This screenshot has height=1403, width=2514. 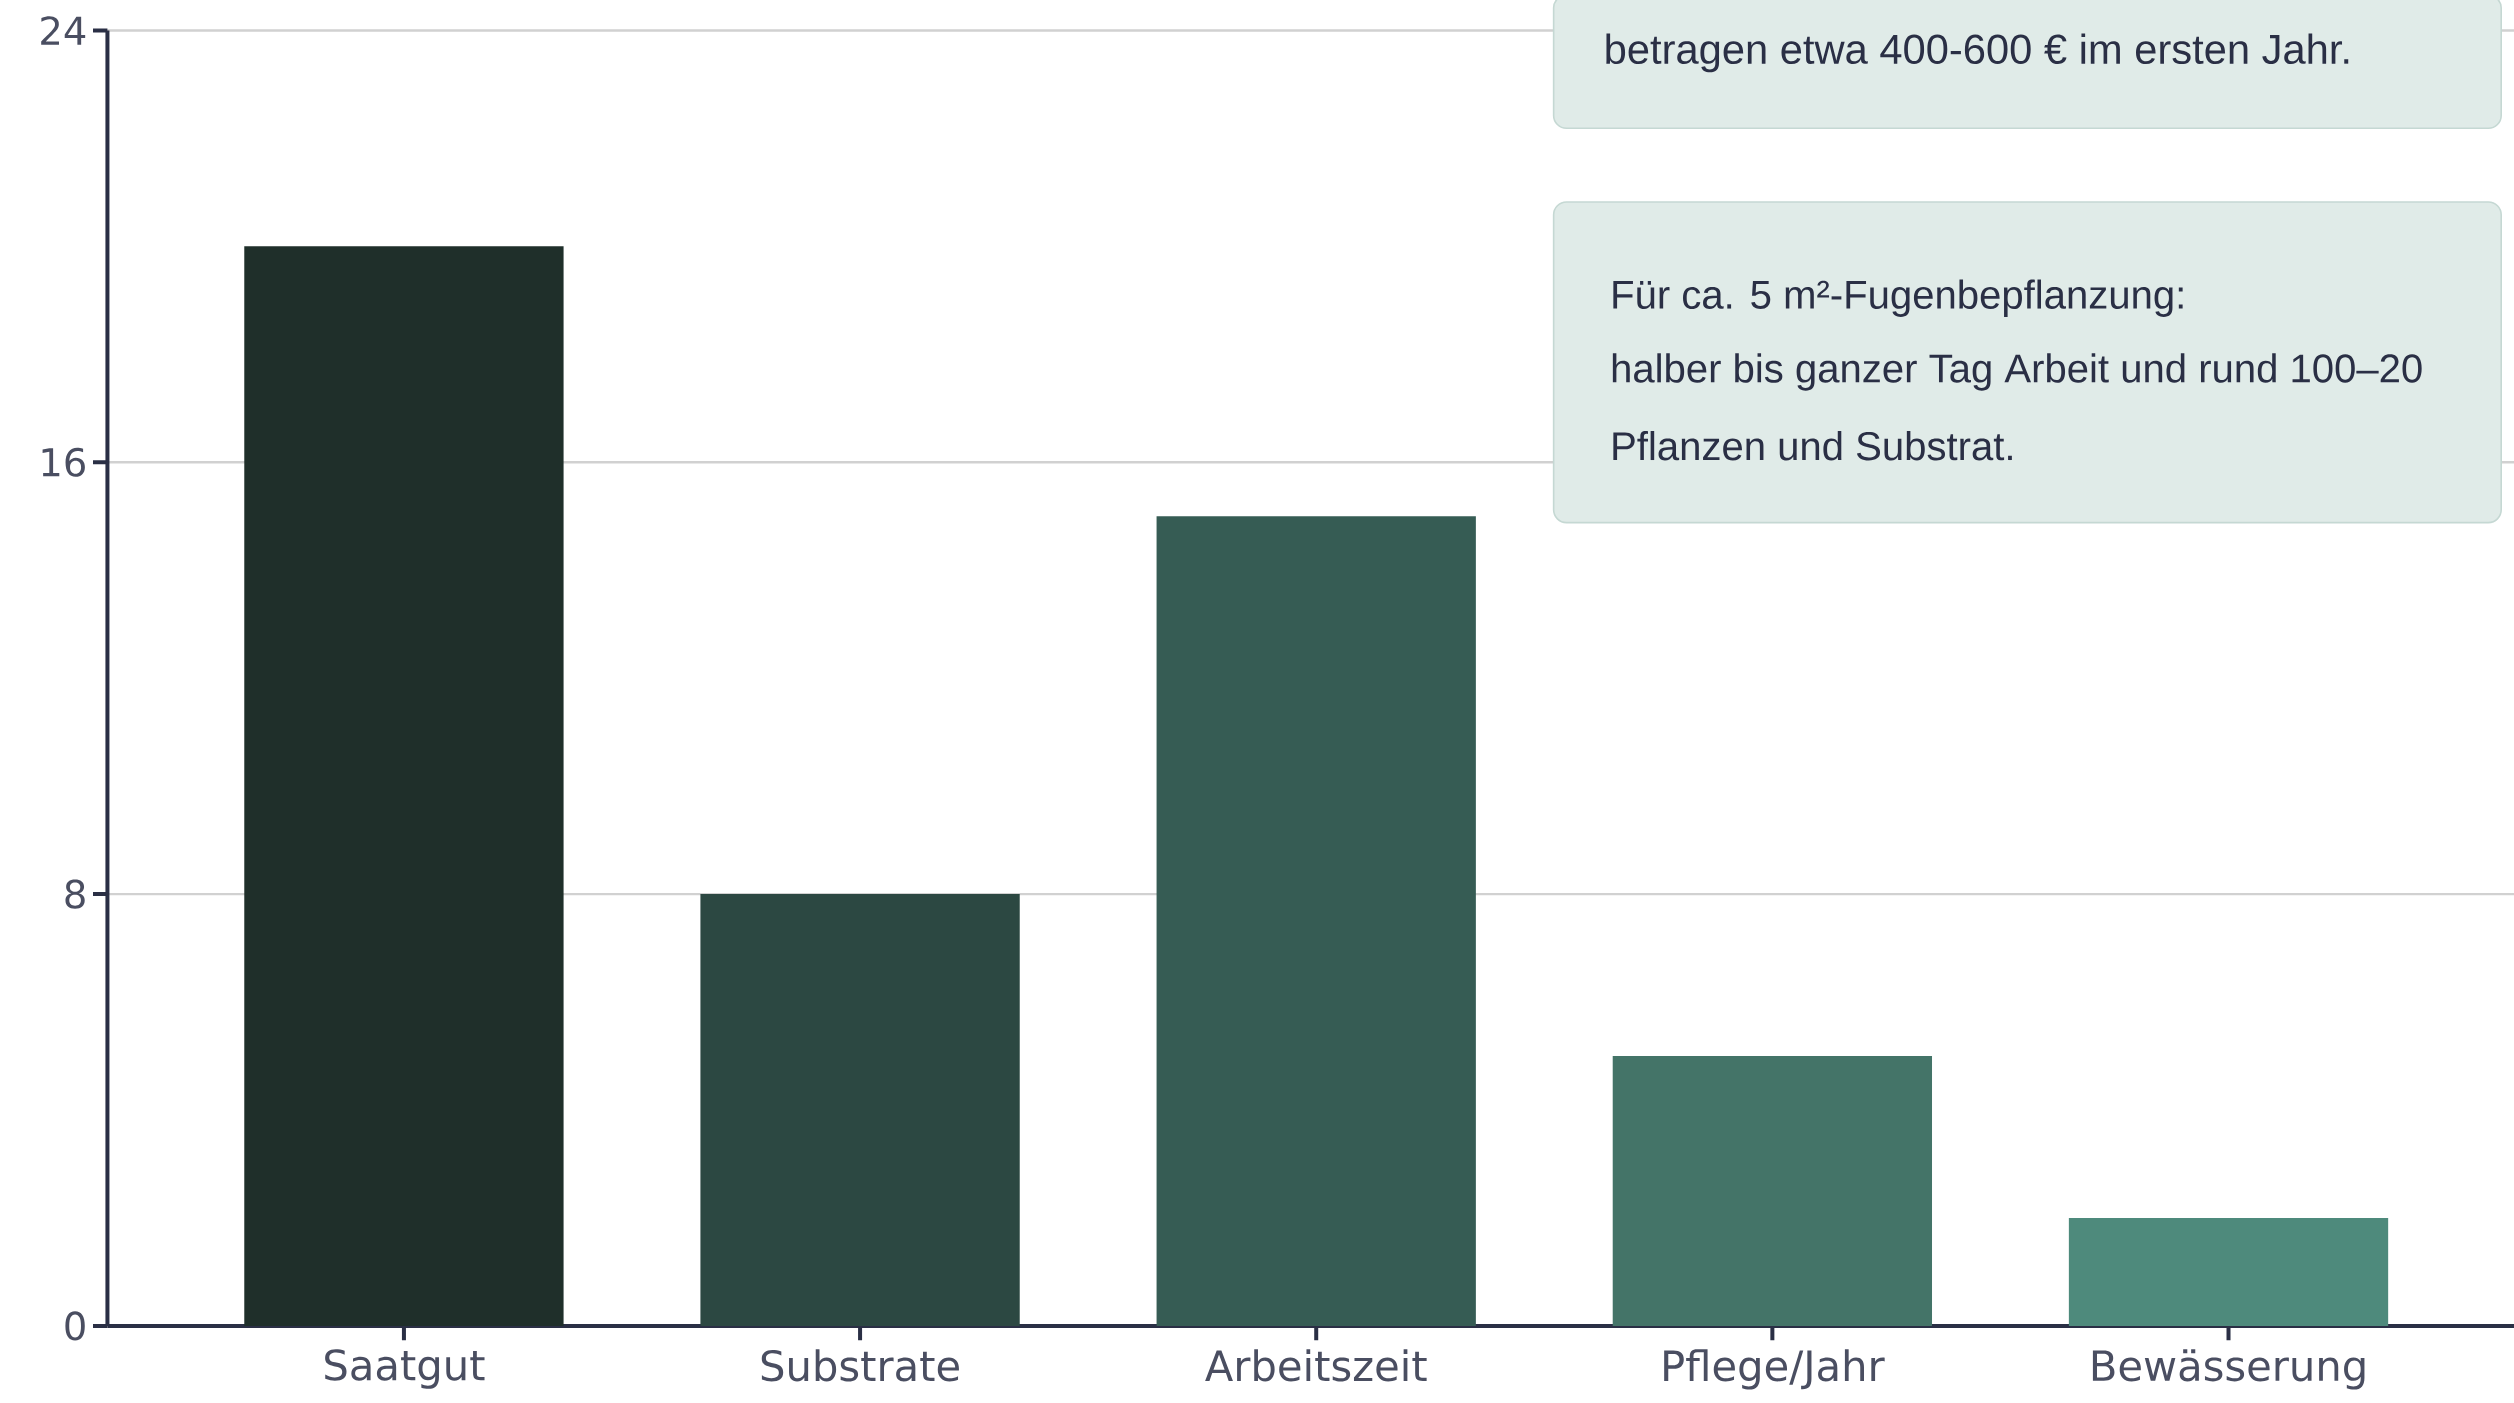 What do you see at coordinates (63, 462) in the screenshot?
I see `y-tick-label: 16` at bounding box center [63, 462].